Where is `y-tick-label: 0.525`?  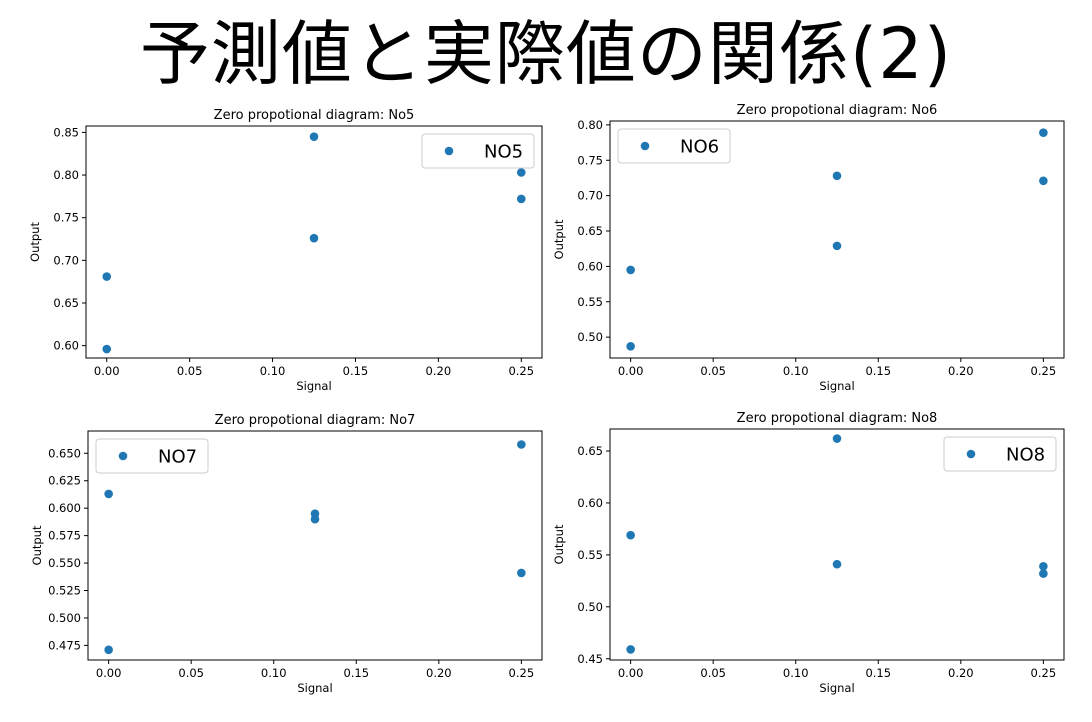
y-tick-label: 0.525 is located at coordinates (64, 591).